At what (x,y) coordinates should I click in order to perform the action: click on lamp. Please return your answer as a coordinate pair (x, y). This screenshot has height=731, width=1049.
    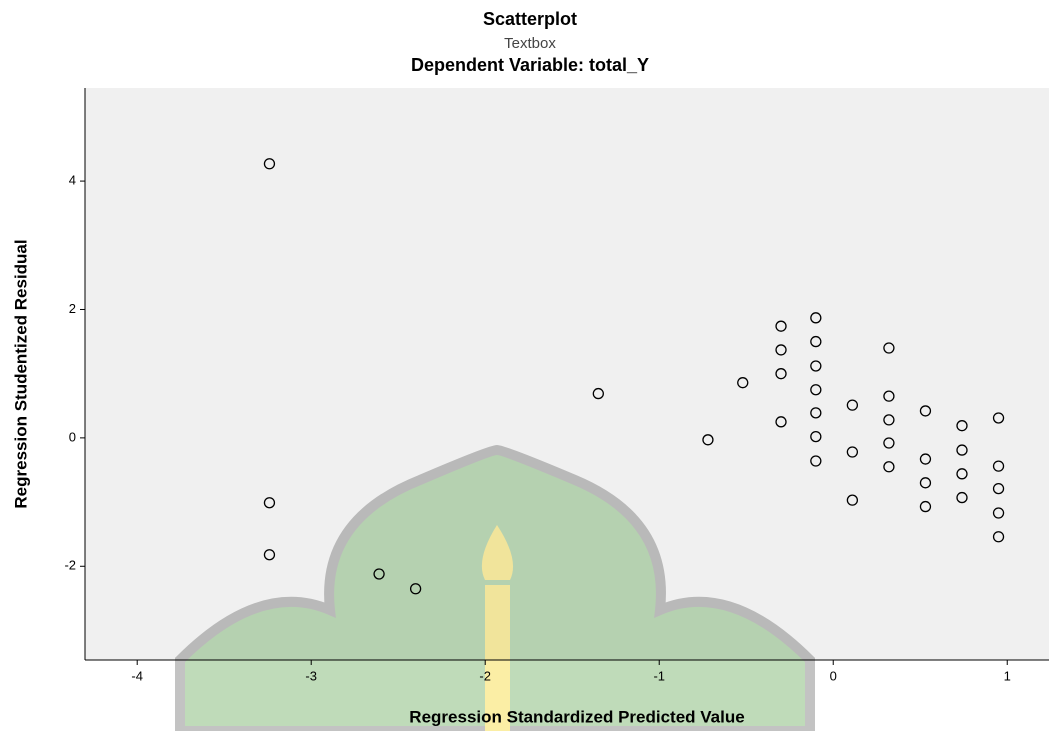
    Looking at the image, I should click on (497, 552).